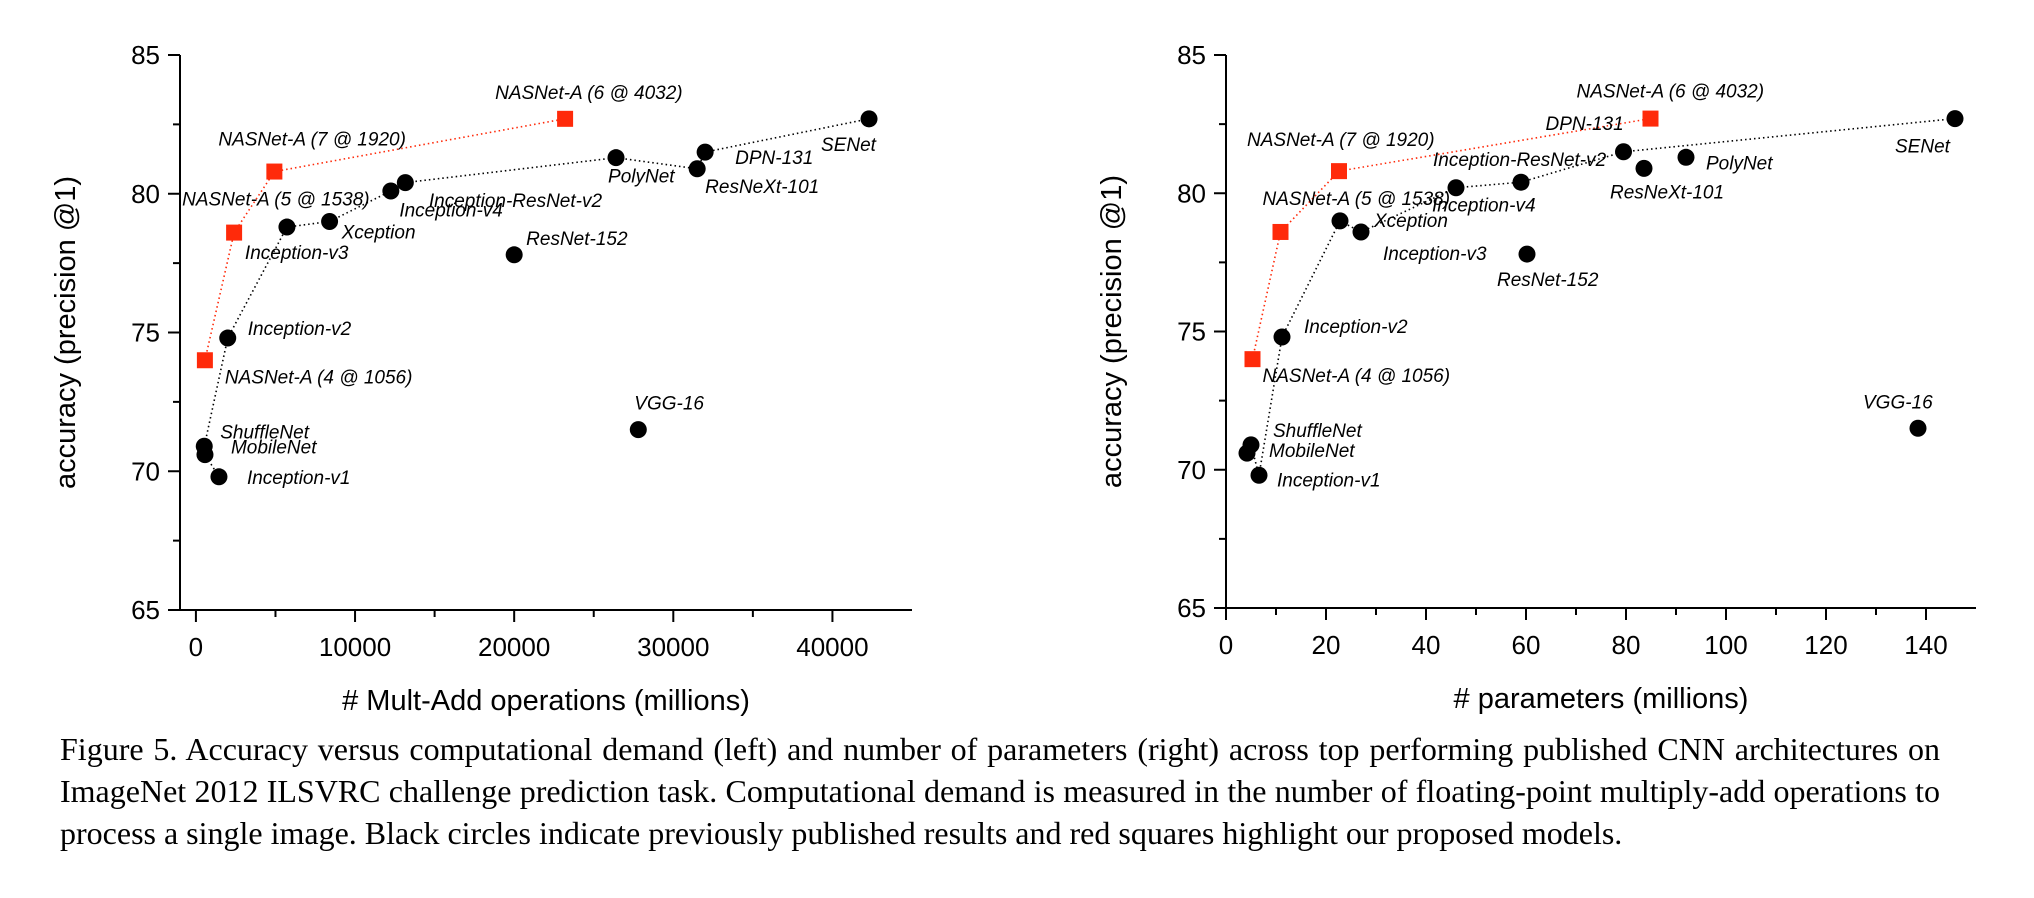 The width and height of the screenshot is (2034, 898). I want to click on y-tick-label: 75, so click(1191, 332).